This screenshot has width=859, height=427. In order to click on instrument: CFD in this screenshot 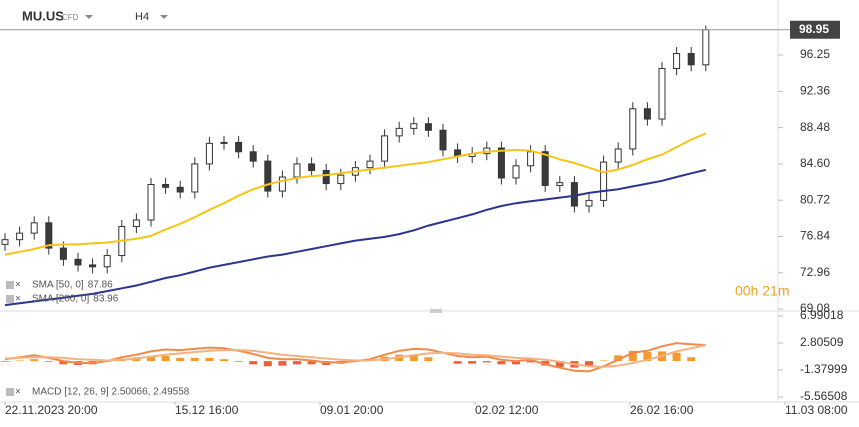, I will do `click(70, 17)`.